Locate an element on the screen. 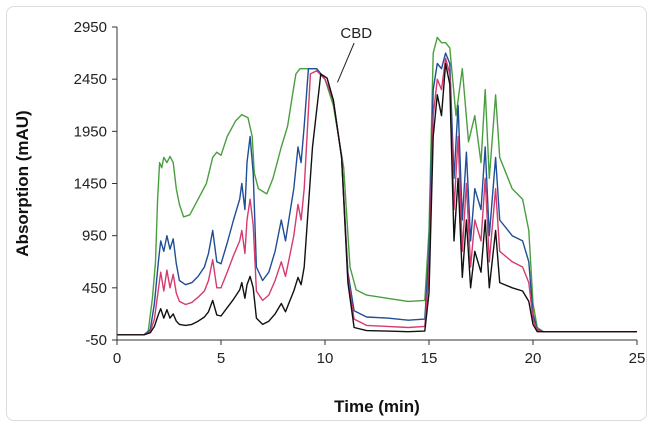 This screenshot has width=655, height=429. y-tick-label: 450 is located at coordinates (94, 288).